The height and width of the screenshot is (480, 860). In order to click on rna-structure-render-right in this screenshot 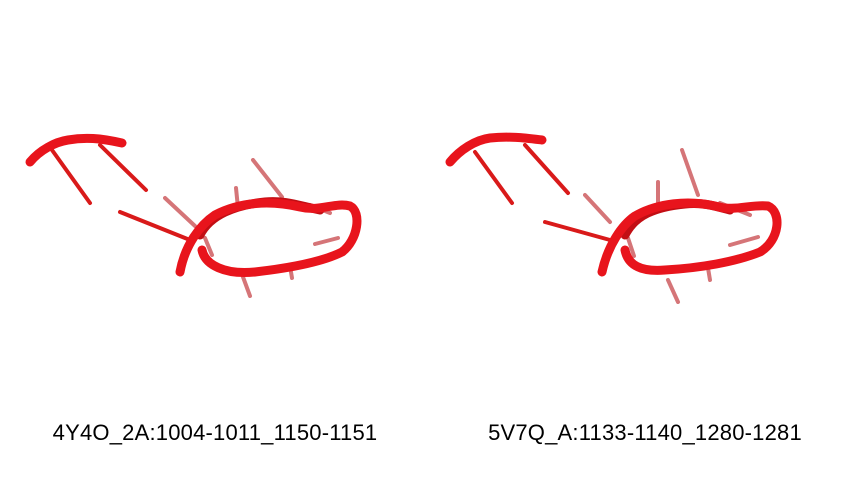, I will do `click(613, 218)`.